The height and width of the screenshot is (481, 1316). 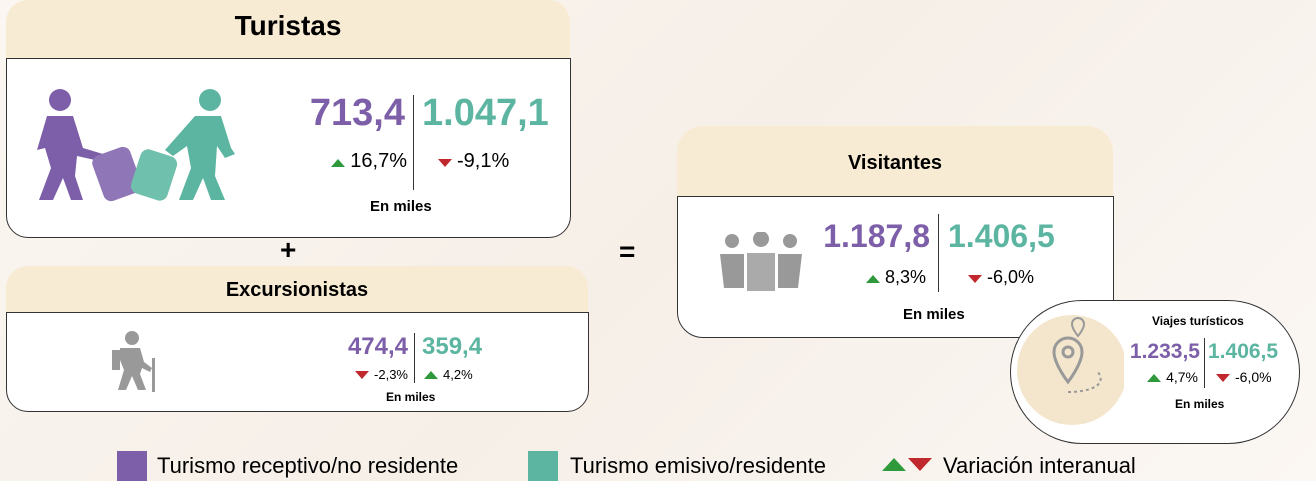 I want to click on variation: 16,7%, so click(x=359, y=161).